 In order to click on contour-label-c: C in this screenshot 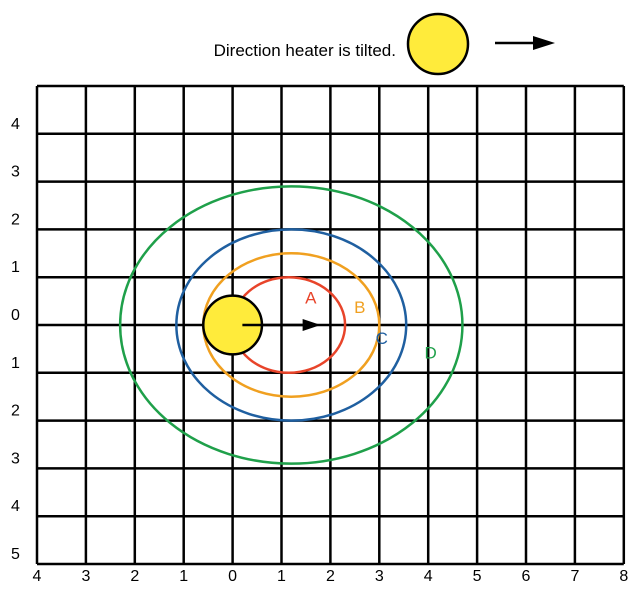, I will do `click(382, 338)`.